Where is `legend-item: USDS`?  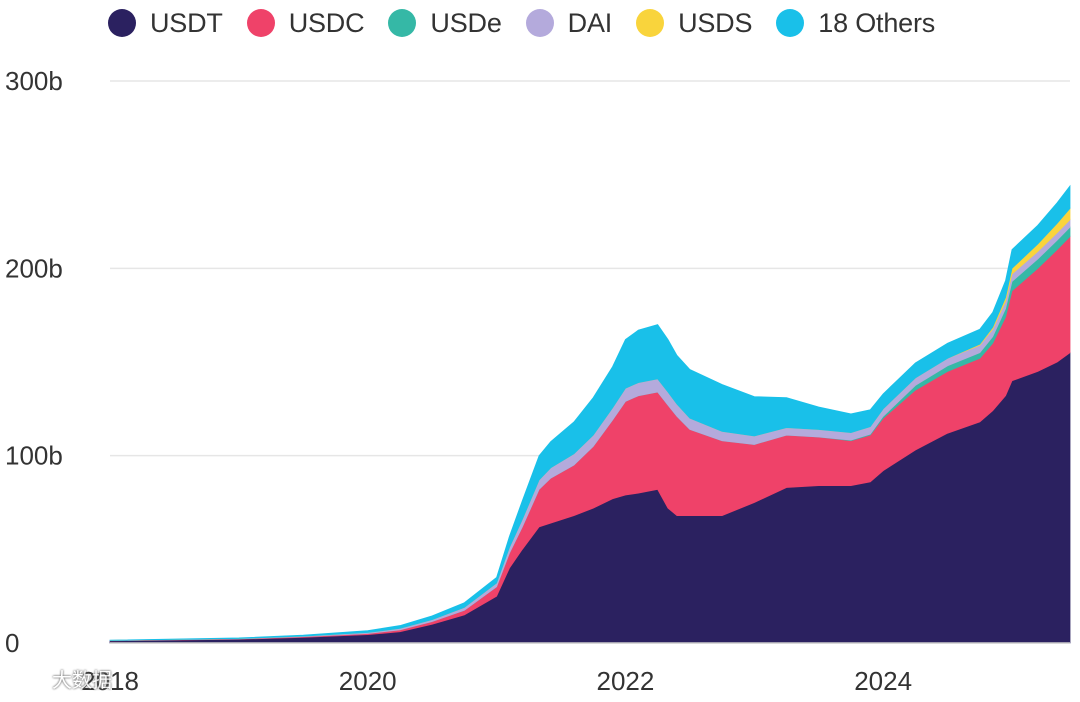
legend-item: USDS is located at coordinates (694, 23).